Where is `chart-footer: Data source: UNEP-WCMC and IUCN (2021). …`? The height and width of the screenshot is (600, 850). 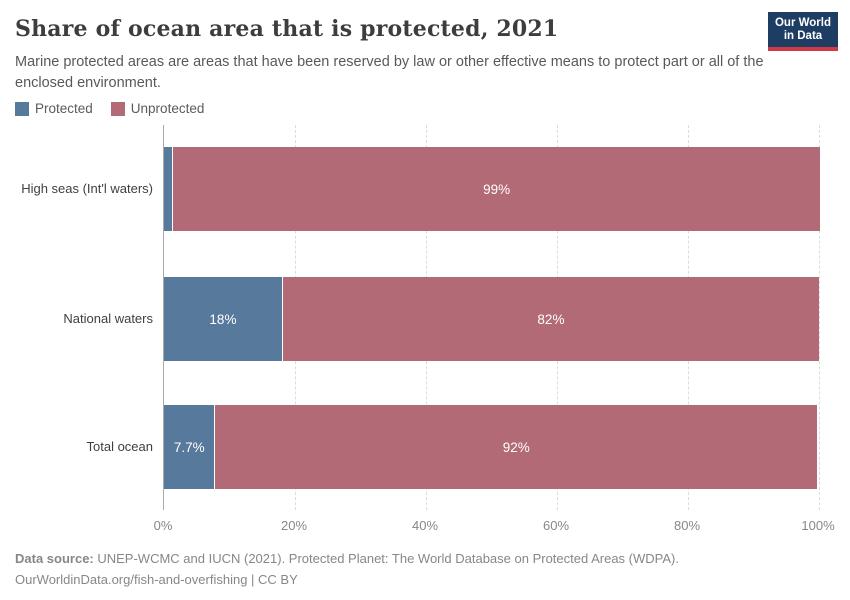 chart-footer: Data source: UNEP-WCMC and IUCN (2021). … is located at coordinates (425, 569).